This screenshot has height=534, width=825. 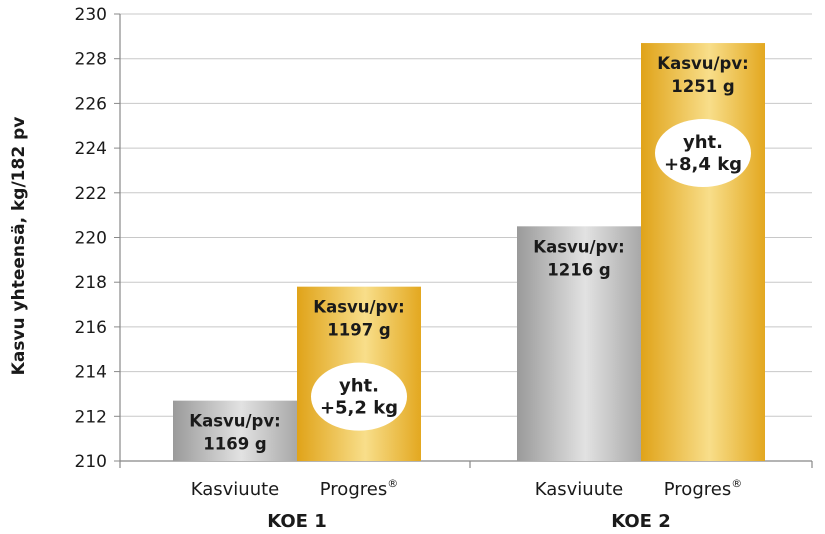 What do you see at coordinates (702, 86) in the screenshot?
I see `bar-data-label: 1251 g` at bounding box center [702, 86].